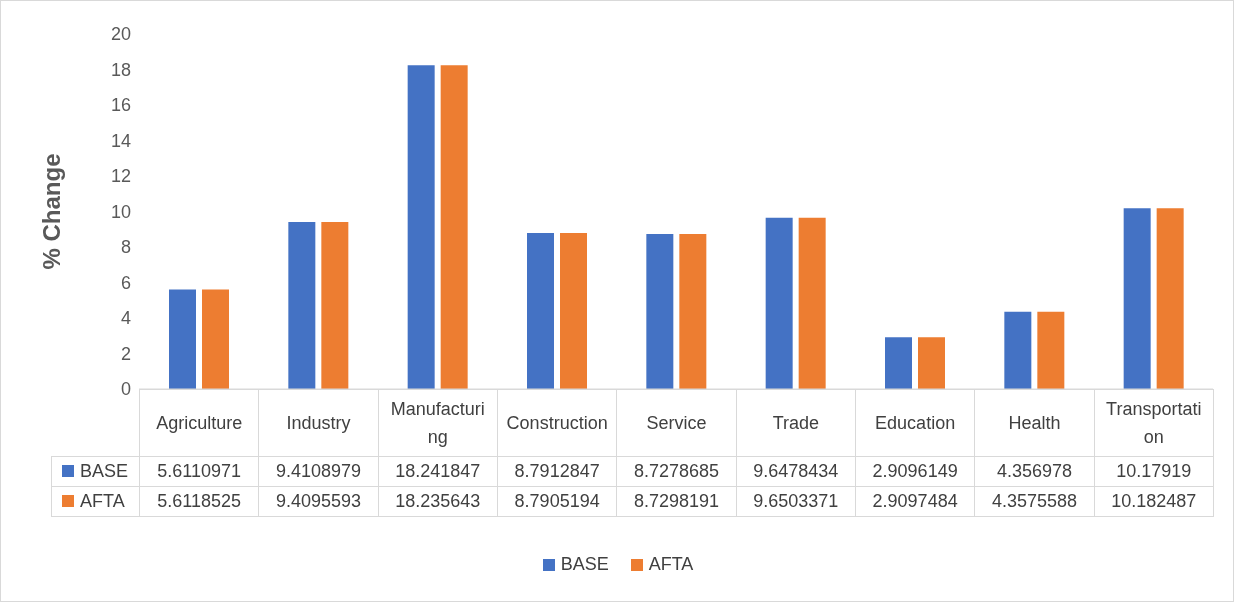 This screenshot has height=602, width=1234. Describe the element at coordinates (796, 501) in the screenshot. I see `data-label: 9.6503371` at that location.